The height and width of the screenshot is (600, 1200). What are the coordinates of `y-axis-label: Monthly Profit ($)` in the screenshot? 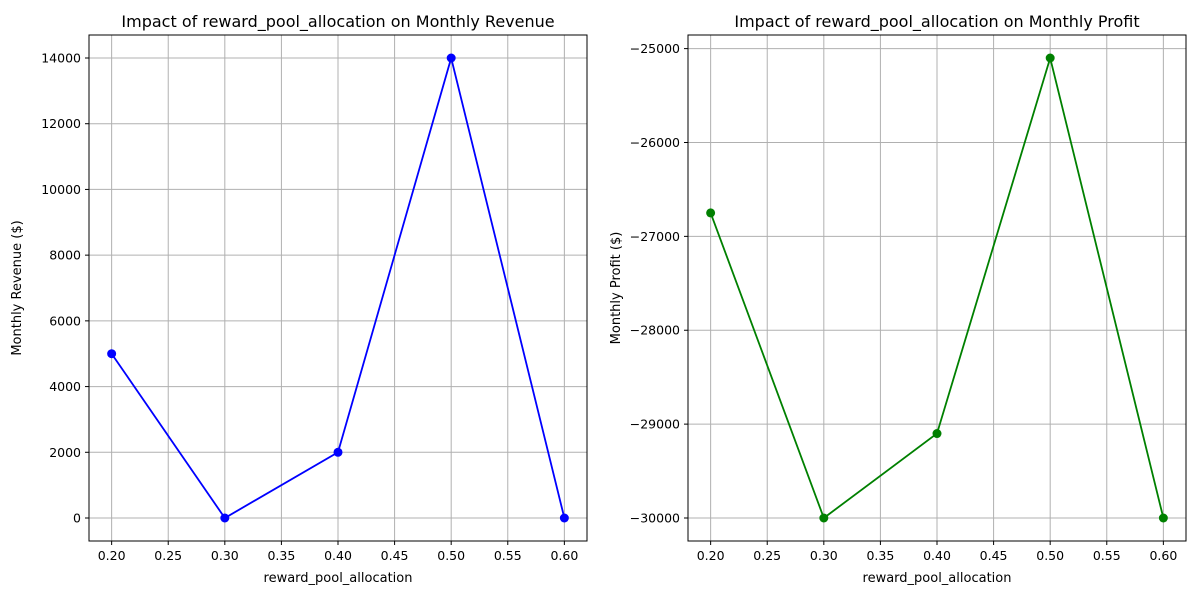 It's located at (616, 288).